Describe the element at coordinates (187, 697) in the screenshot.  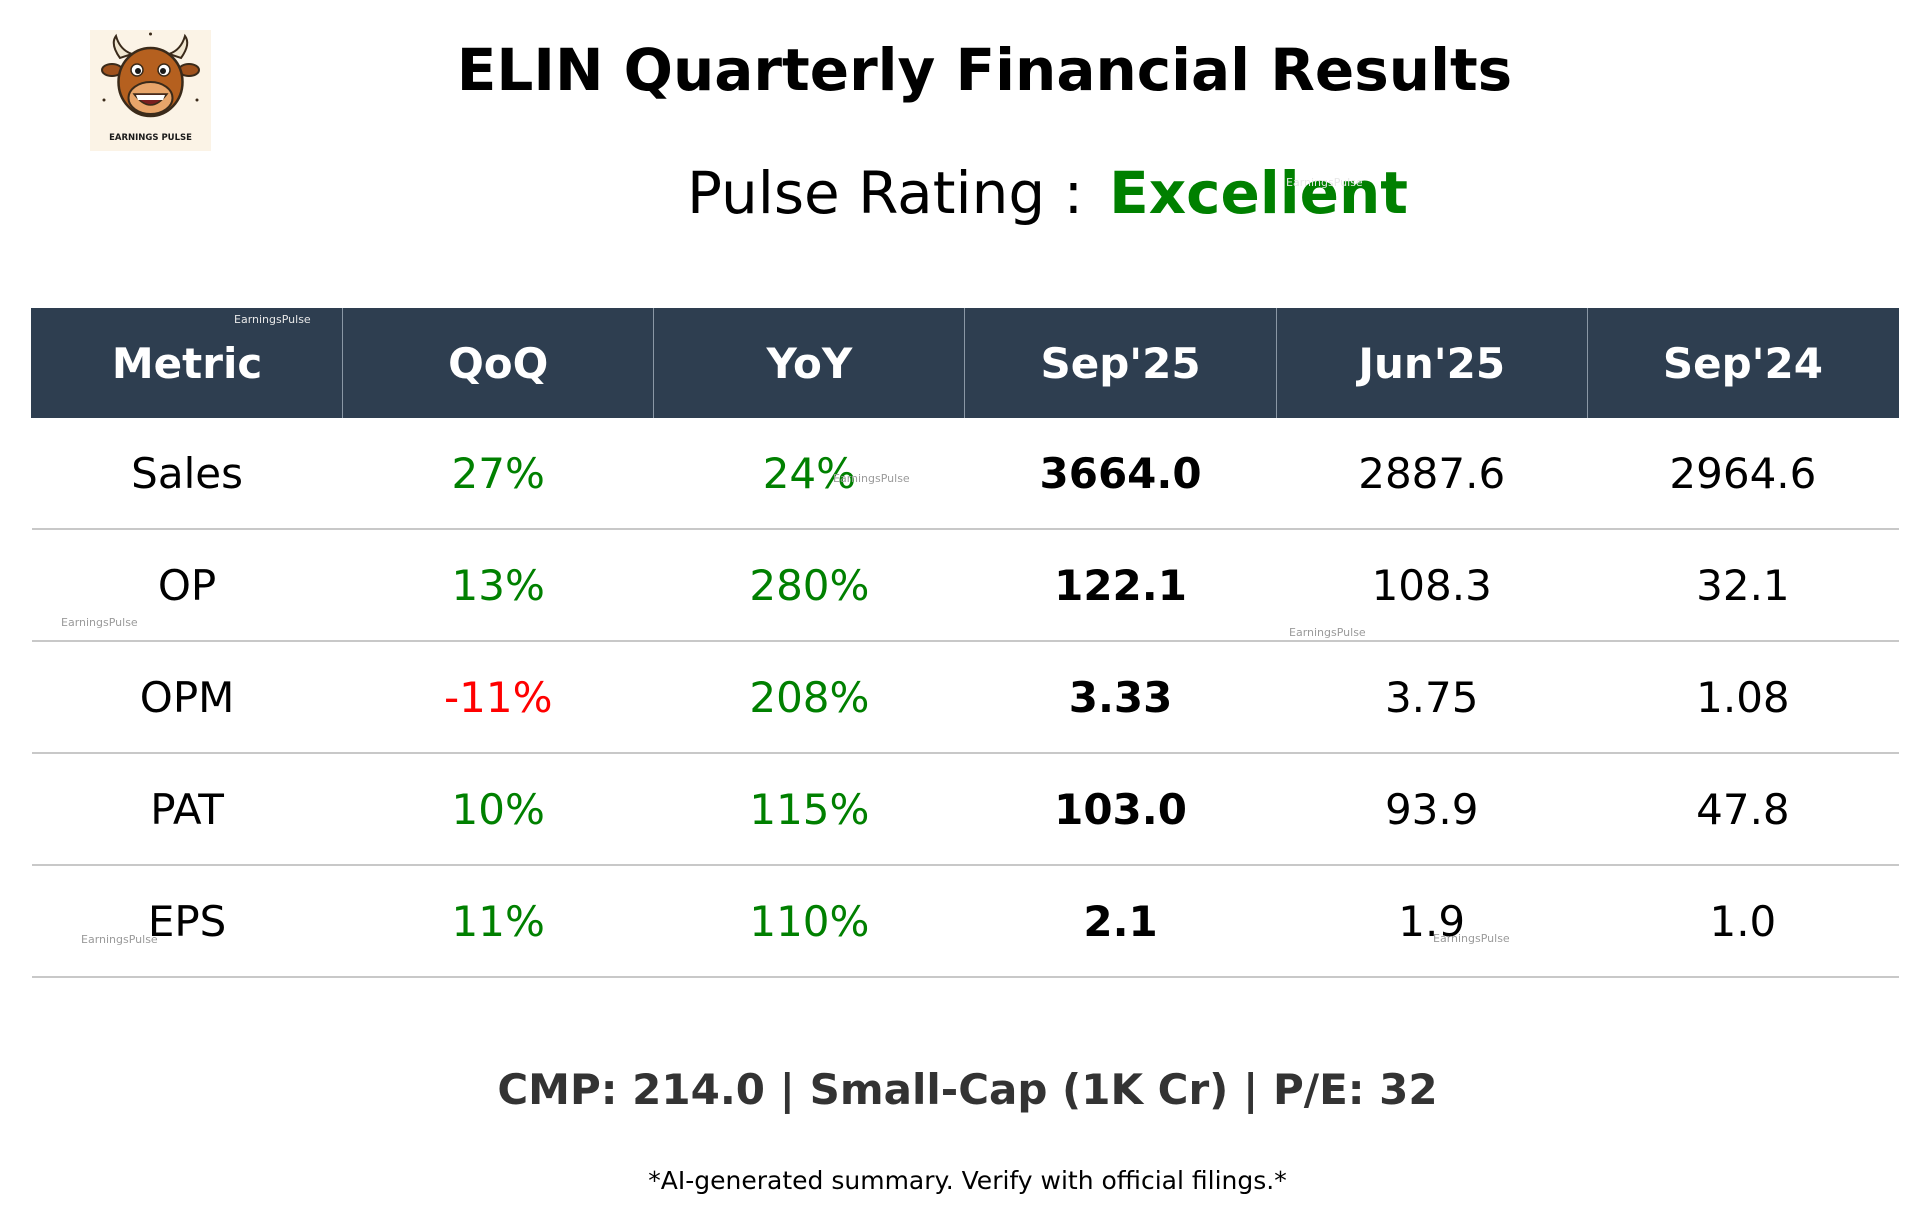
I see `metric-cell: OPM` at that location.